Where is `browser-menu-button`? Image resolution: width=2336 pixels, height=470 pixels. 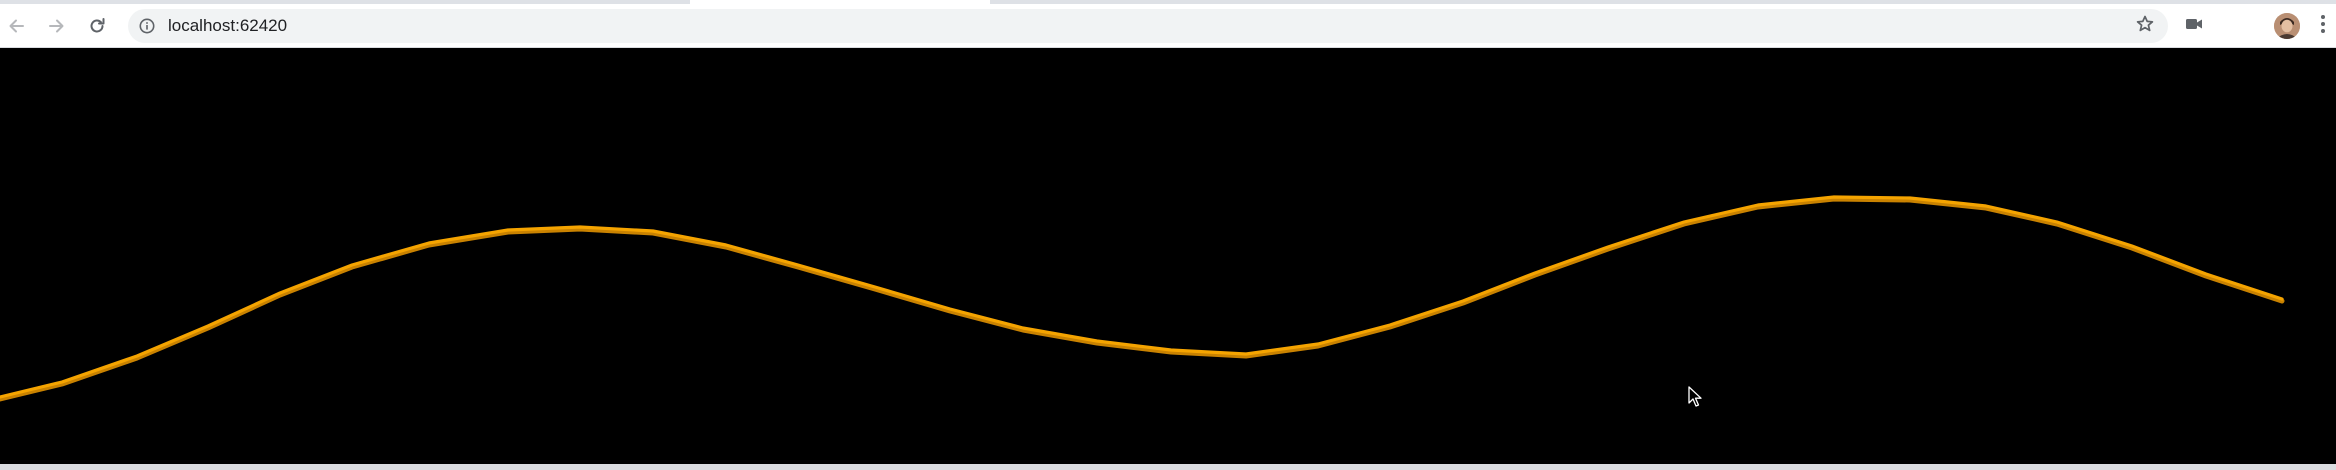 browser-menu-button is located at coordinates (2323, 26).